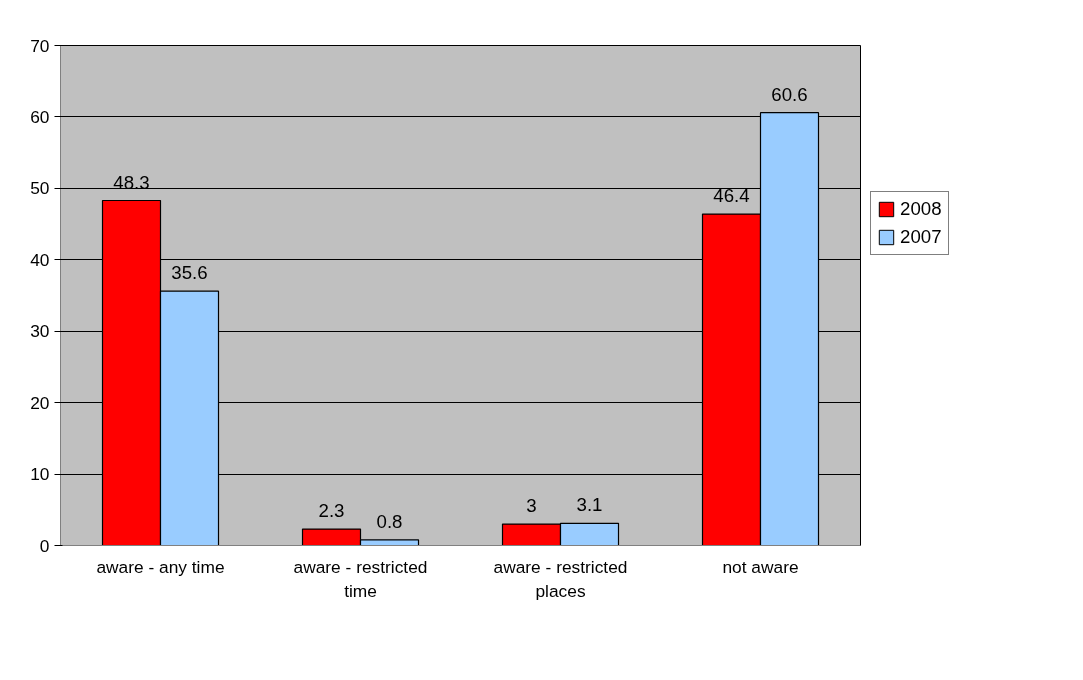 This screenshot has width=1083, height=680. I want to click on data-label: 35.6, so click(189, 273).